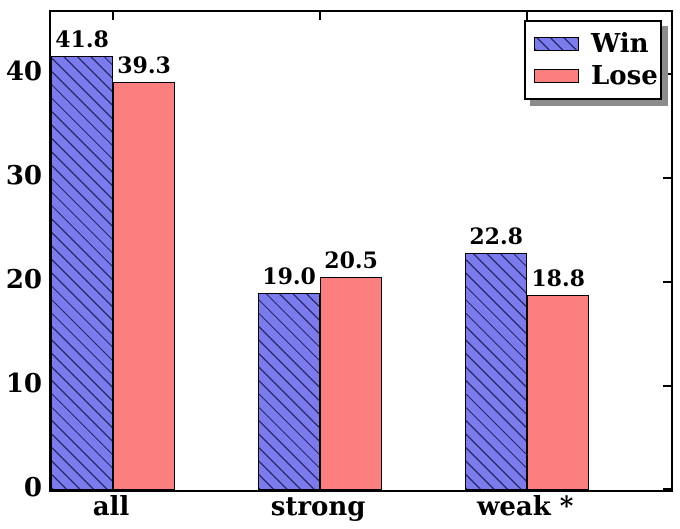 This screenshot has width=680, height=529. Describe the element at coordinates (593, 60) in the screenshot. I see `legend-box: Win Lose` at that location.